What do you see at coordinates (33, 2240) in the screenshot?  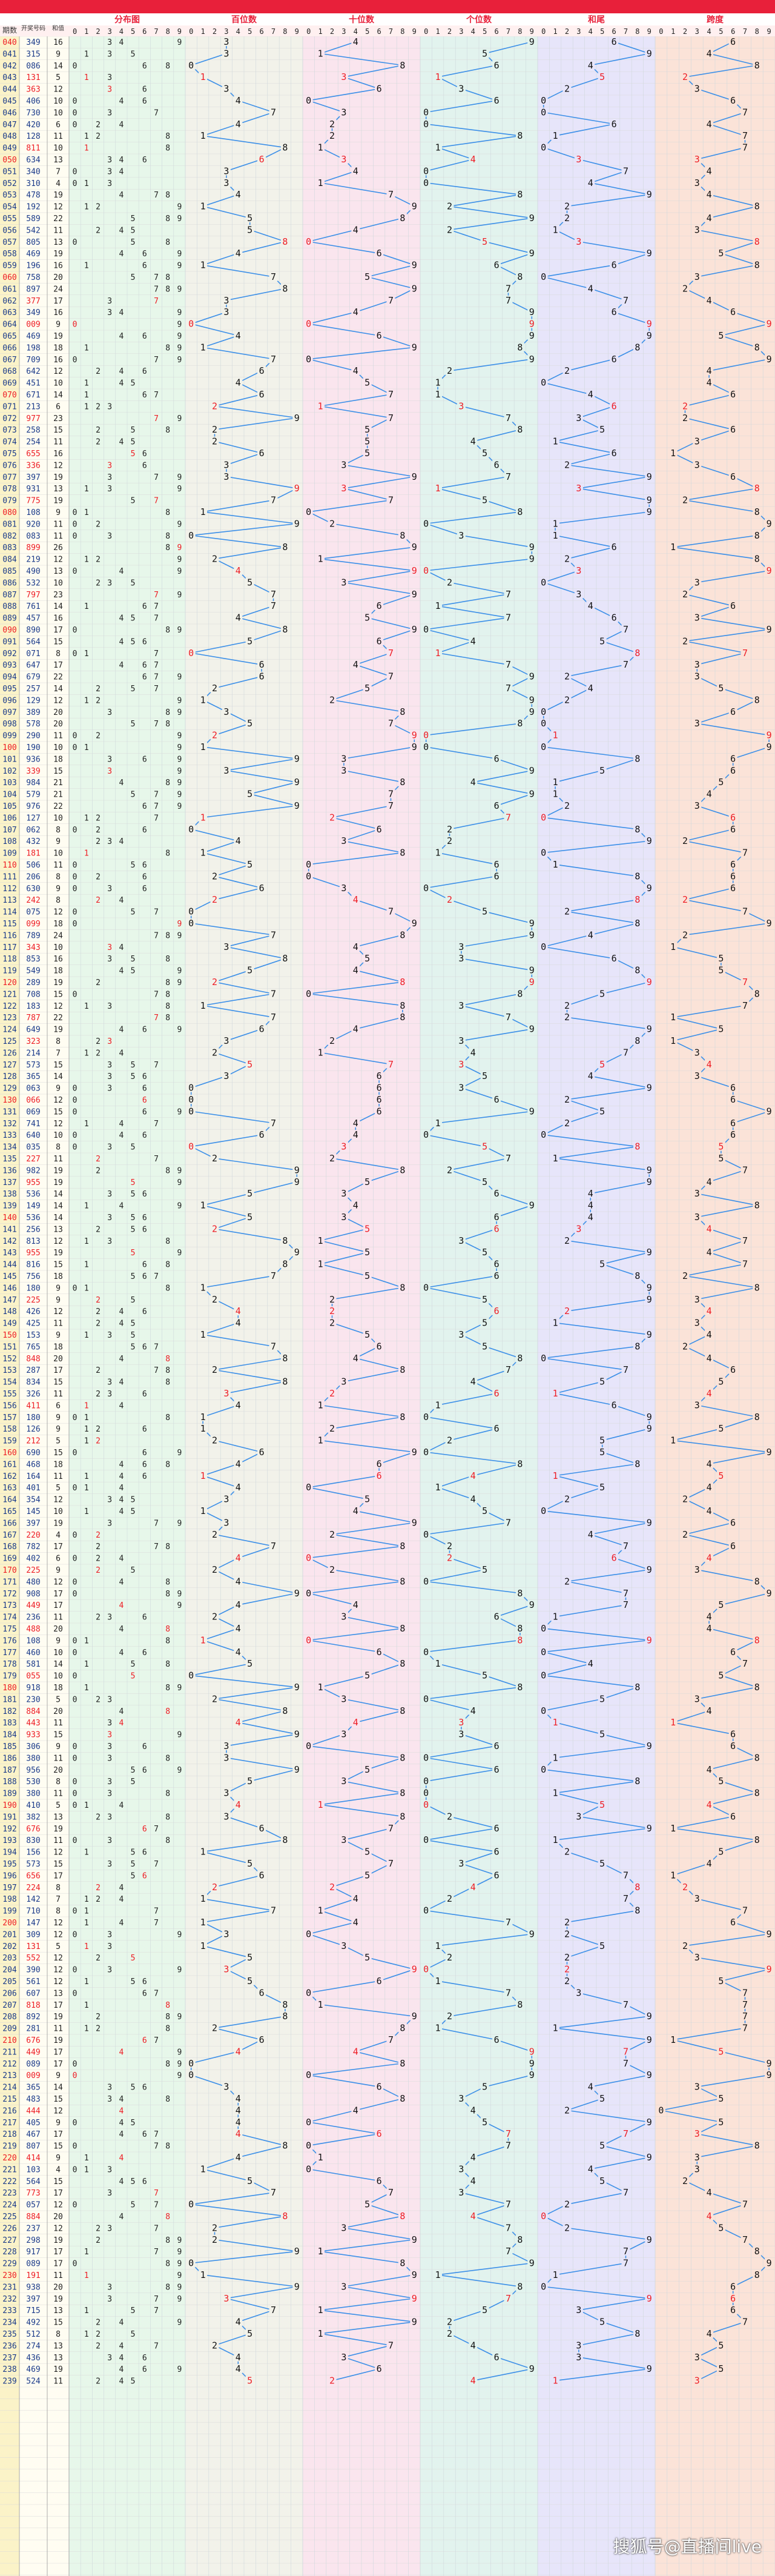 I see `number-cell: 298` at bounding box center [33, 2240].